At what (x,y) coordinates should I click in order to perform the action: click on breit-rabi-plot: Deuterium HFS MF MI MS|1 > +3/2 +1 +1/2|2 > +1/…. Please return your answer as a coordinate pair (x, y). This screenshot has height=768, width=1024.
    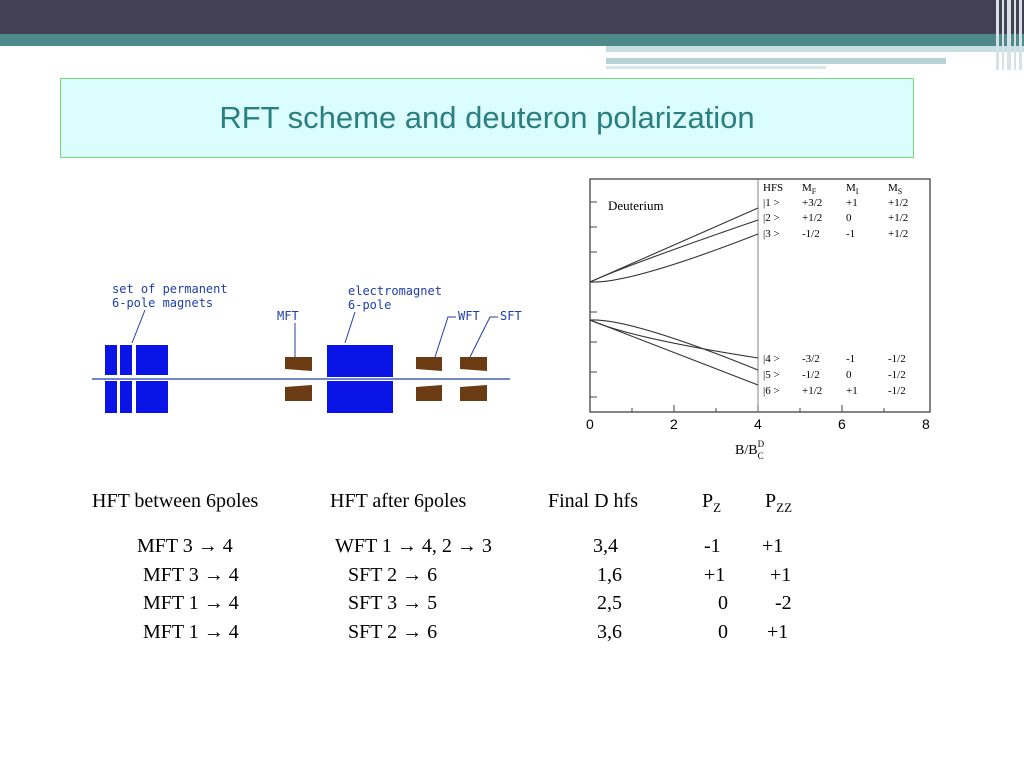
    Looking at the image, I should click on (758, 319).